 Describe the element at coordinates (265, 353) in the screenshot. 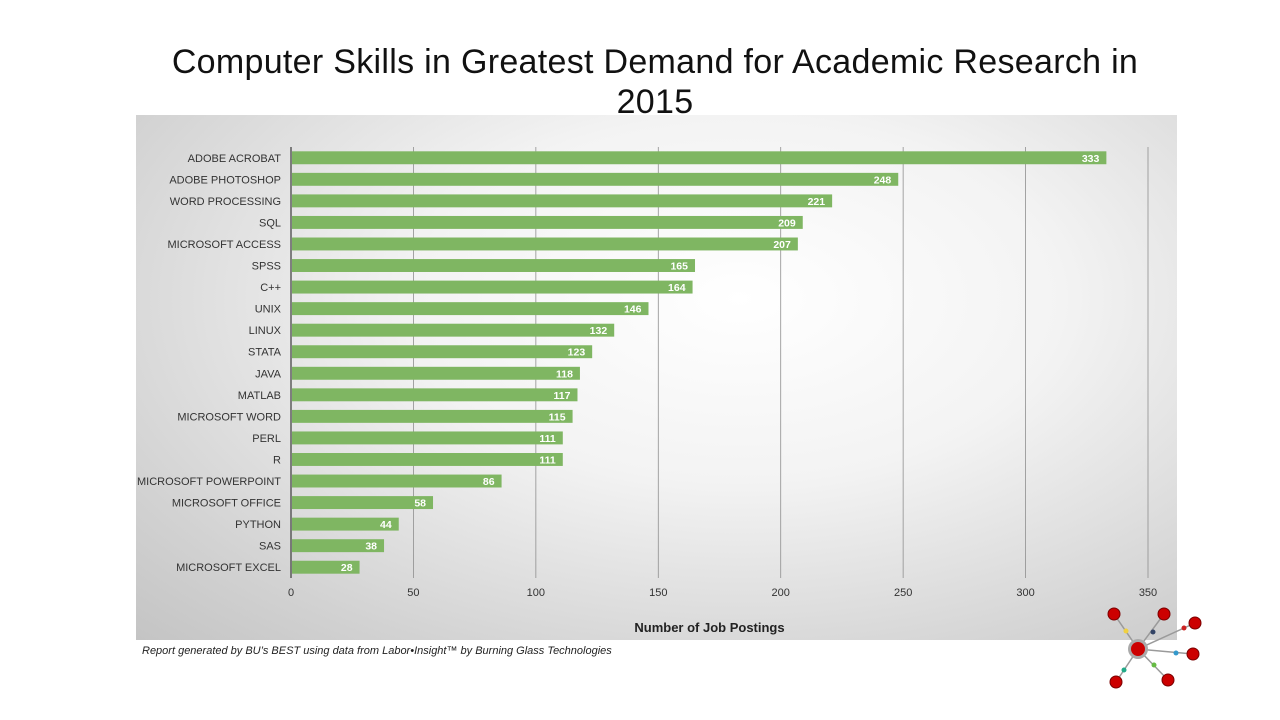

I see `category-label: STATA` at that location.